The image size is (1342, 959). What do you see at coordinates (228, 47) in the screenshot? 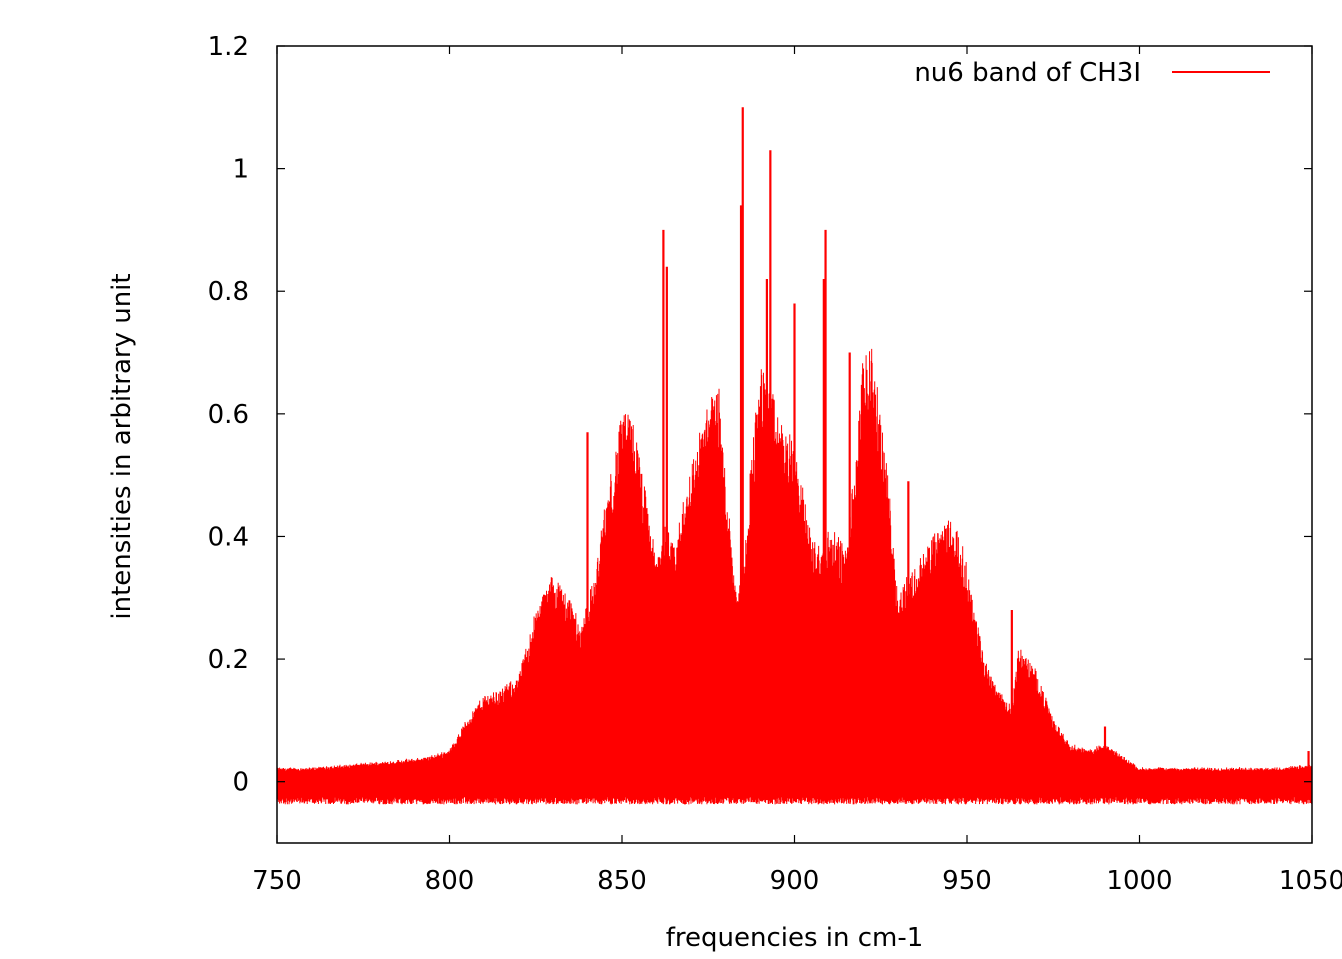
I see `y-tick-label: 1.2` at bounding box center [228, 47].